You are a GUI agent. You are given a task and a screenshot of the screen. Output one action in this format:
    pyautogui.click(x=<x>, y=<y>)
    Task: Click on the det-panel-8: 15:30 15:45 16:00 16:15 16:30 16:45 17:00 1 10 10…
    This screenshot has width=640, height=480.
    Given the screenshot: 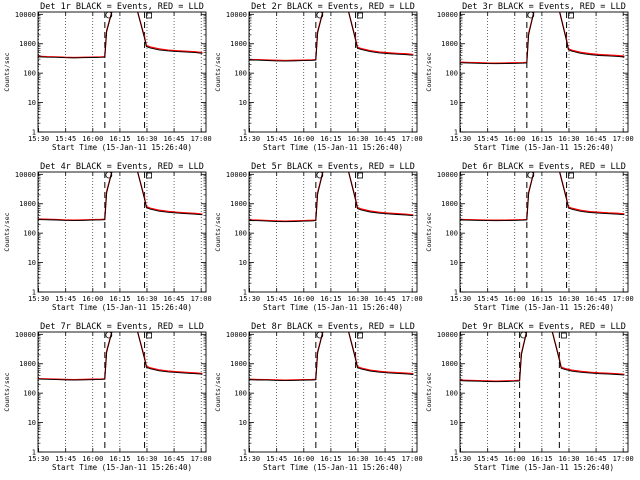 What is the action you would take?
    pyautogui.click(x=318, y=397)
    